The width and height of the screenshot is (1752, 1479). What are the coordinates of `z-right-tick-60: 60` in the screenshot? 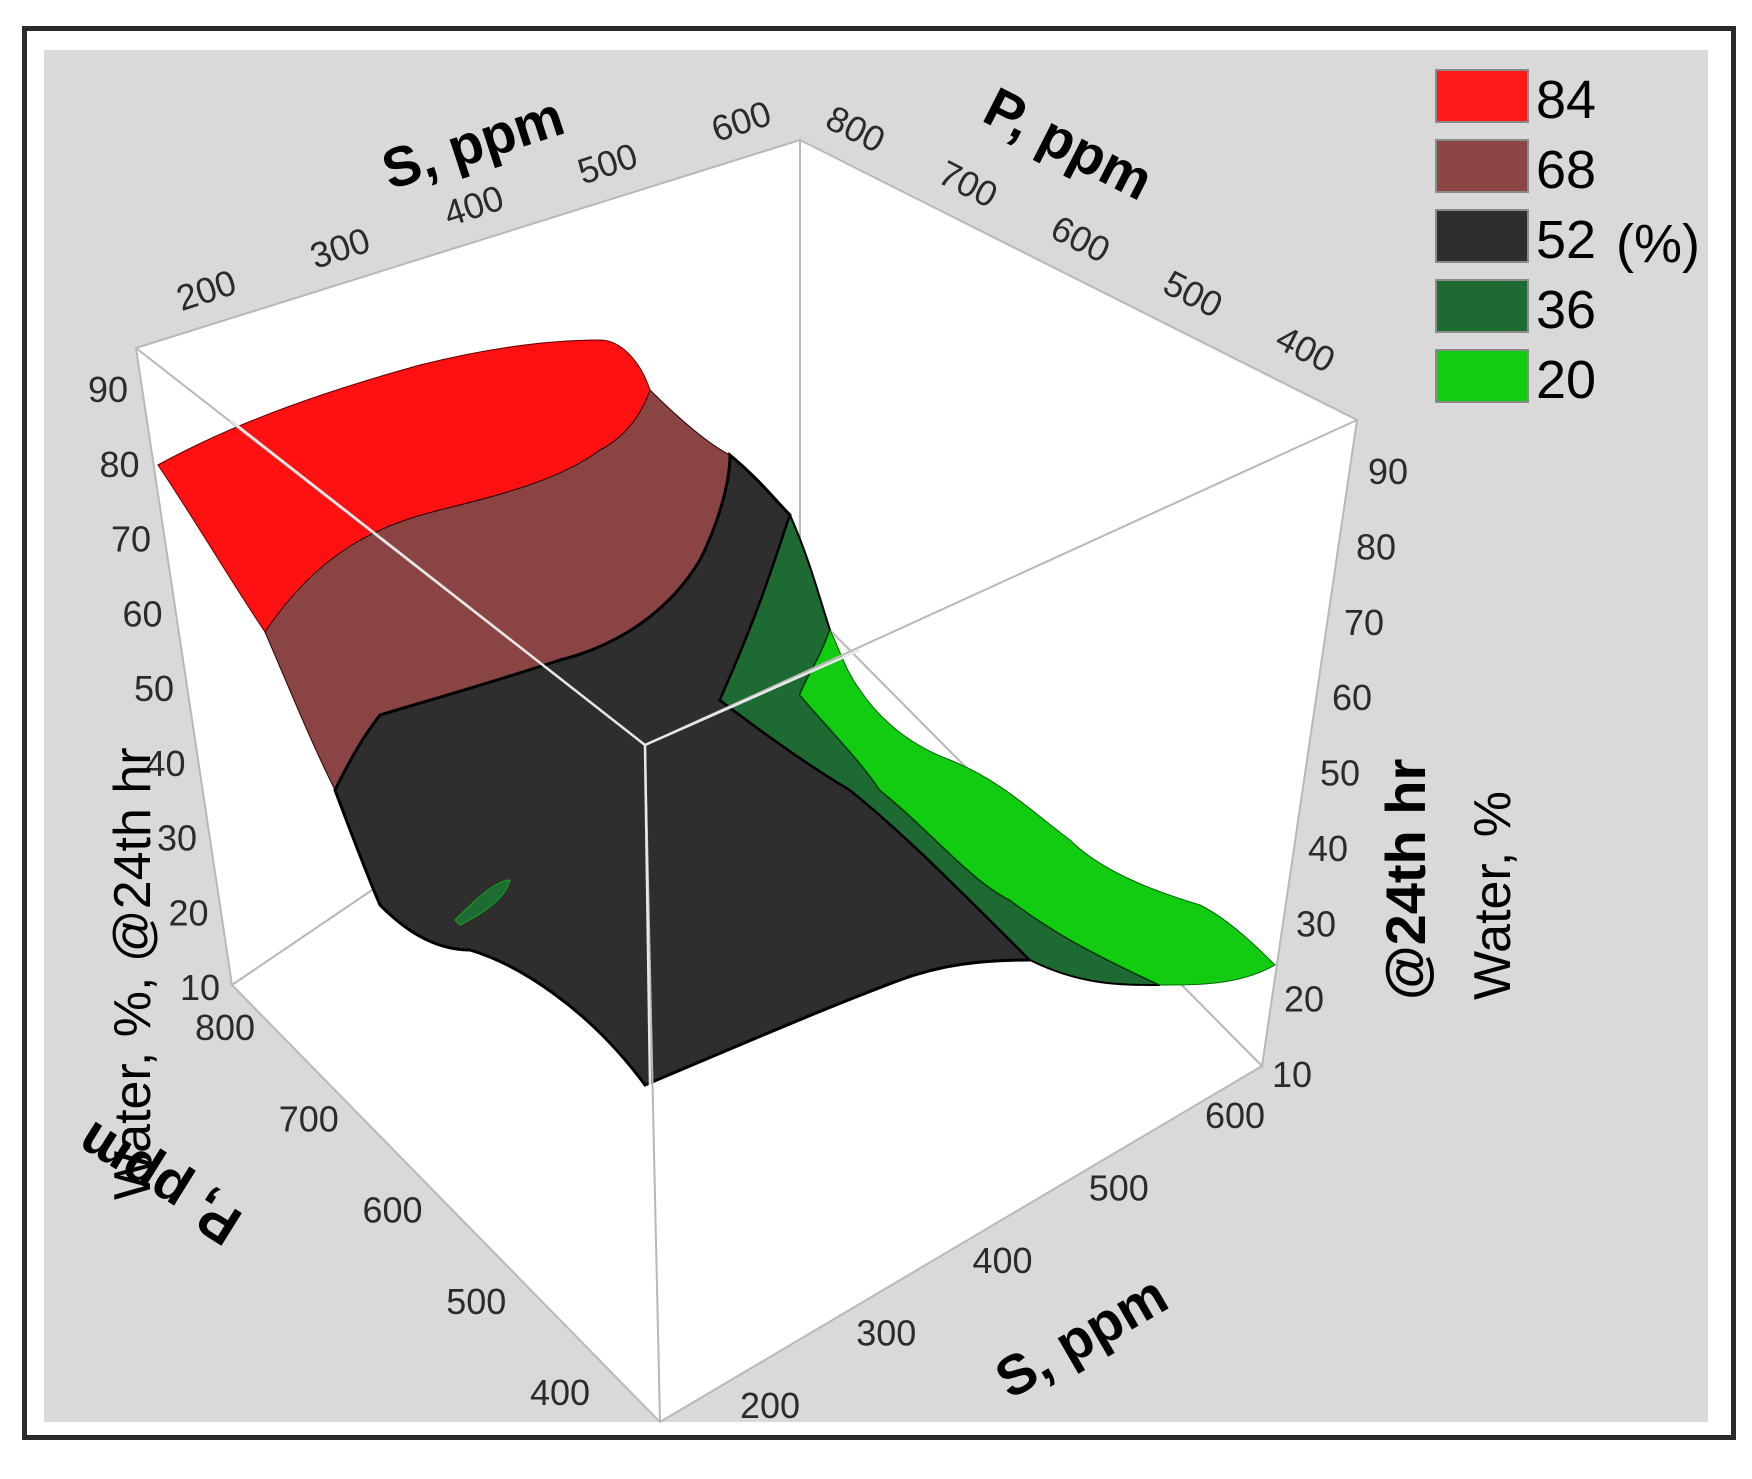 It's located at (1352, 697).